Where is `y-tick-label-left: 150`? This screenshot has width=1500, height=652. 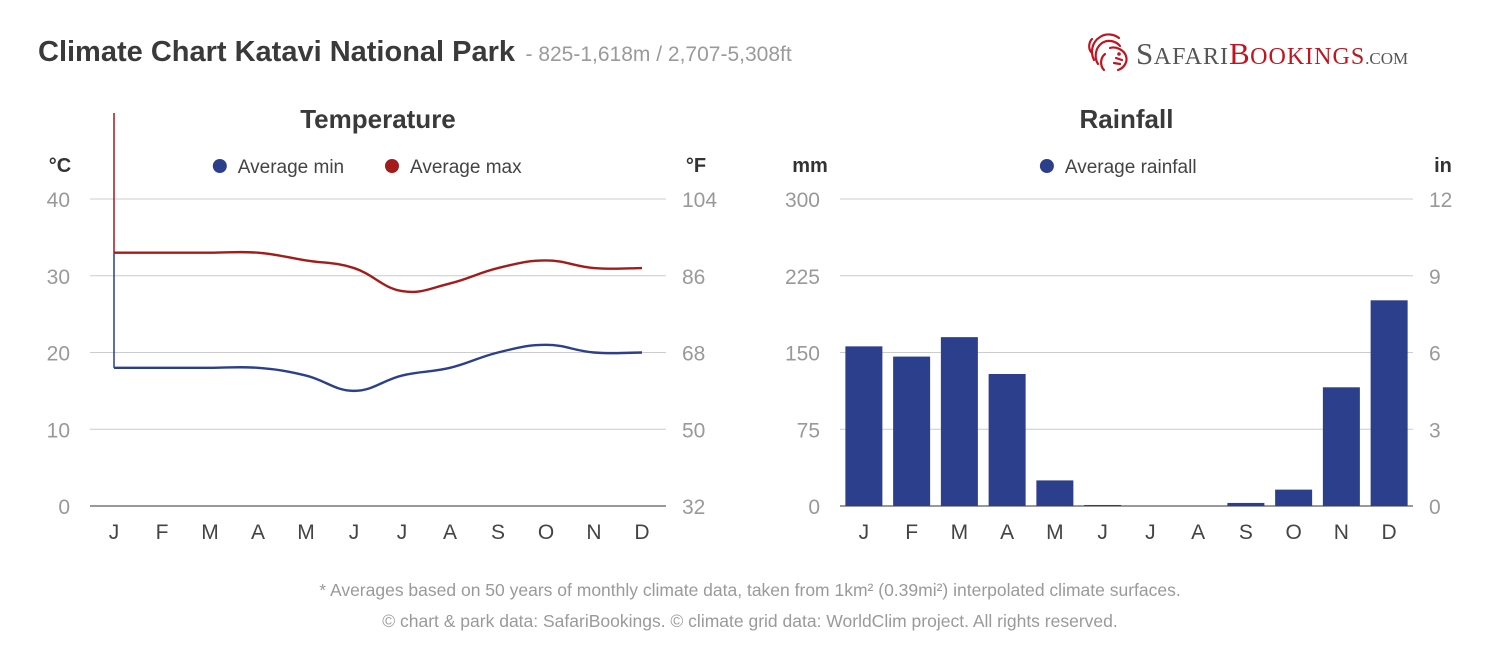
y-tick-label-left: 150 is located at coordinates (802, 354).